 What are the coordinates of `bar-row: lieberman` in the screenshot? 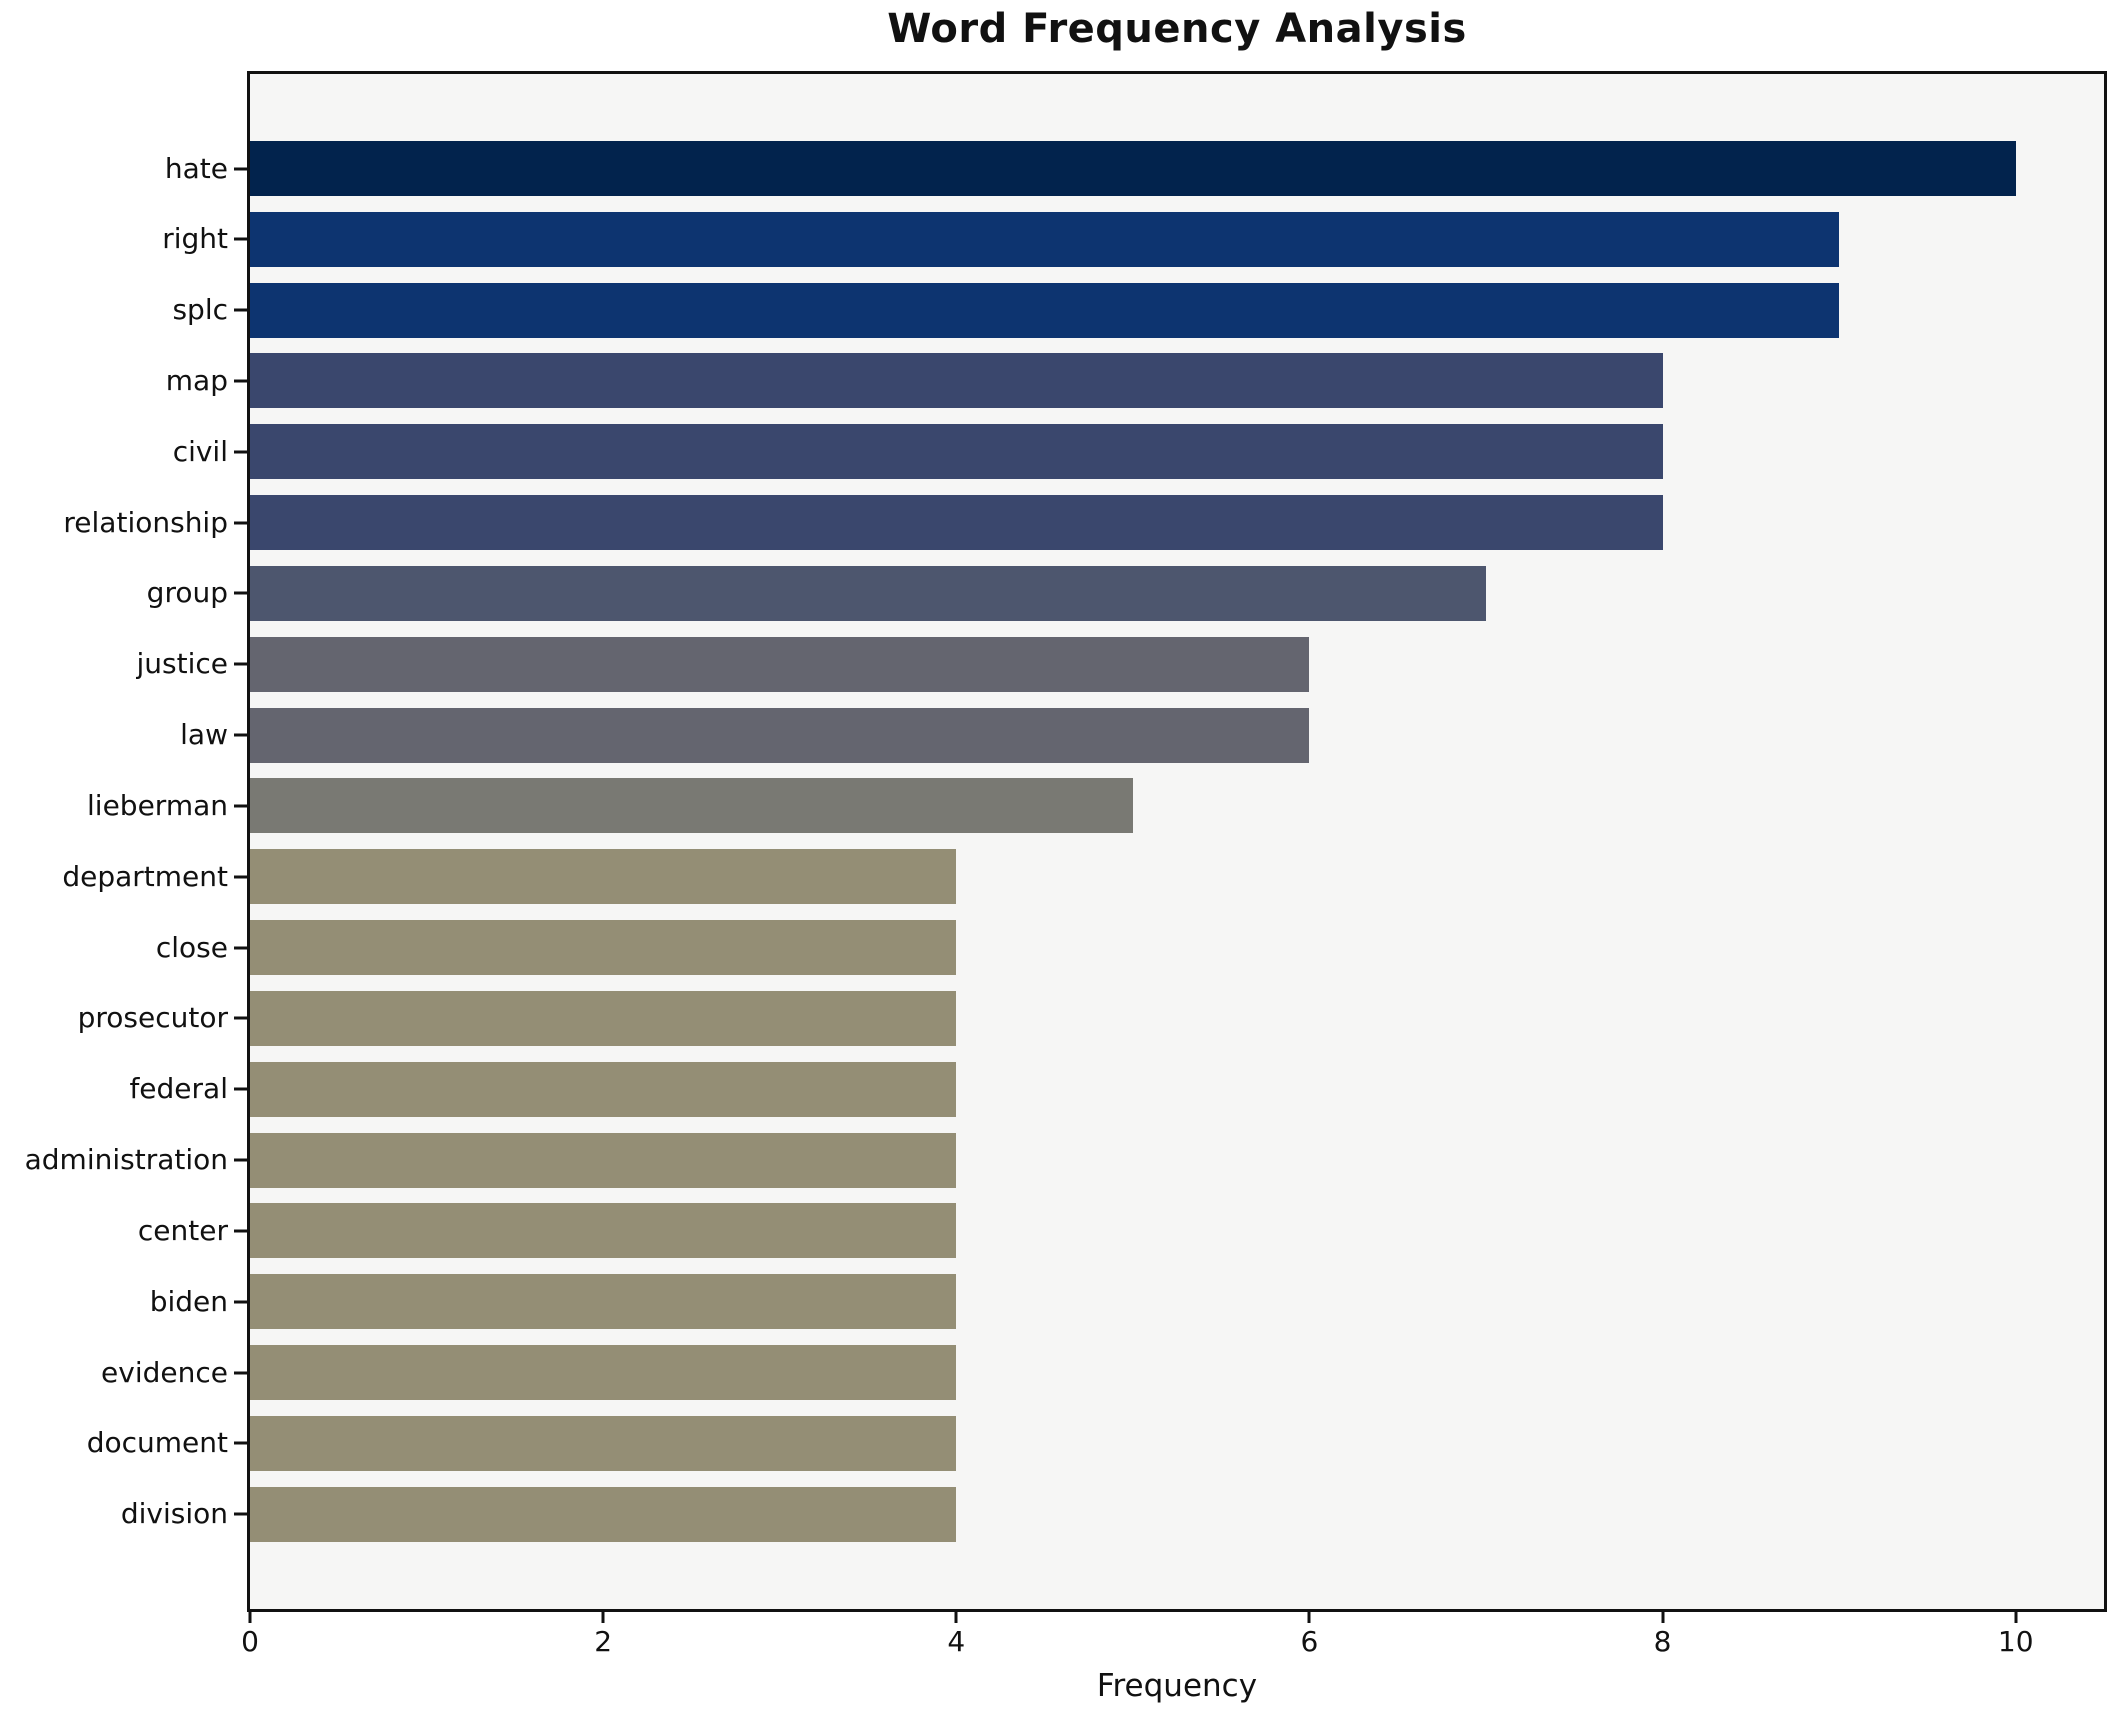 It's located at (1095, 806).